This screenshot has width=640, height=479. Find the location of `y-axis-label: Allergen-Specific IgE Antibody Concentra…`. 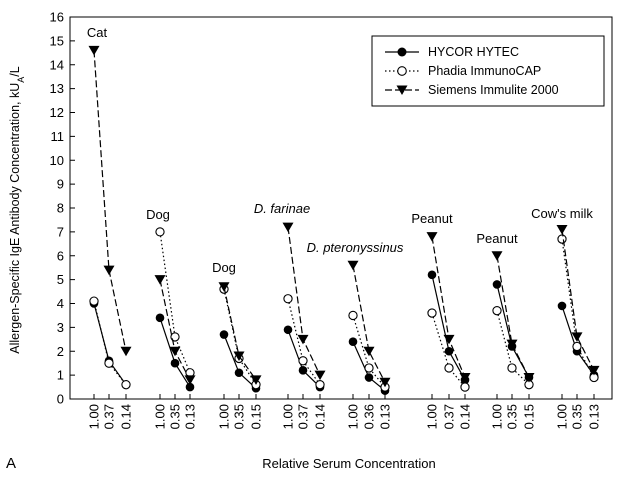

y-axis-label: Allergen-Specific IgE Antibody Concentra… is located at coordinates (17, 209).